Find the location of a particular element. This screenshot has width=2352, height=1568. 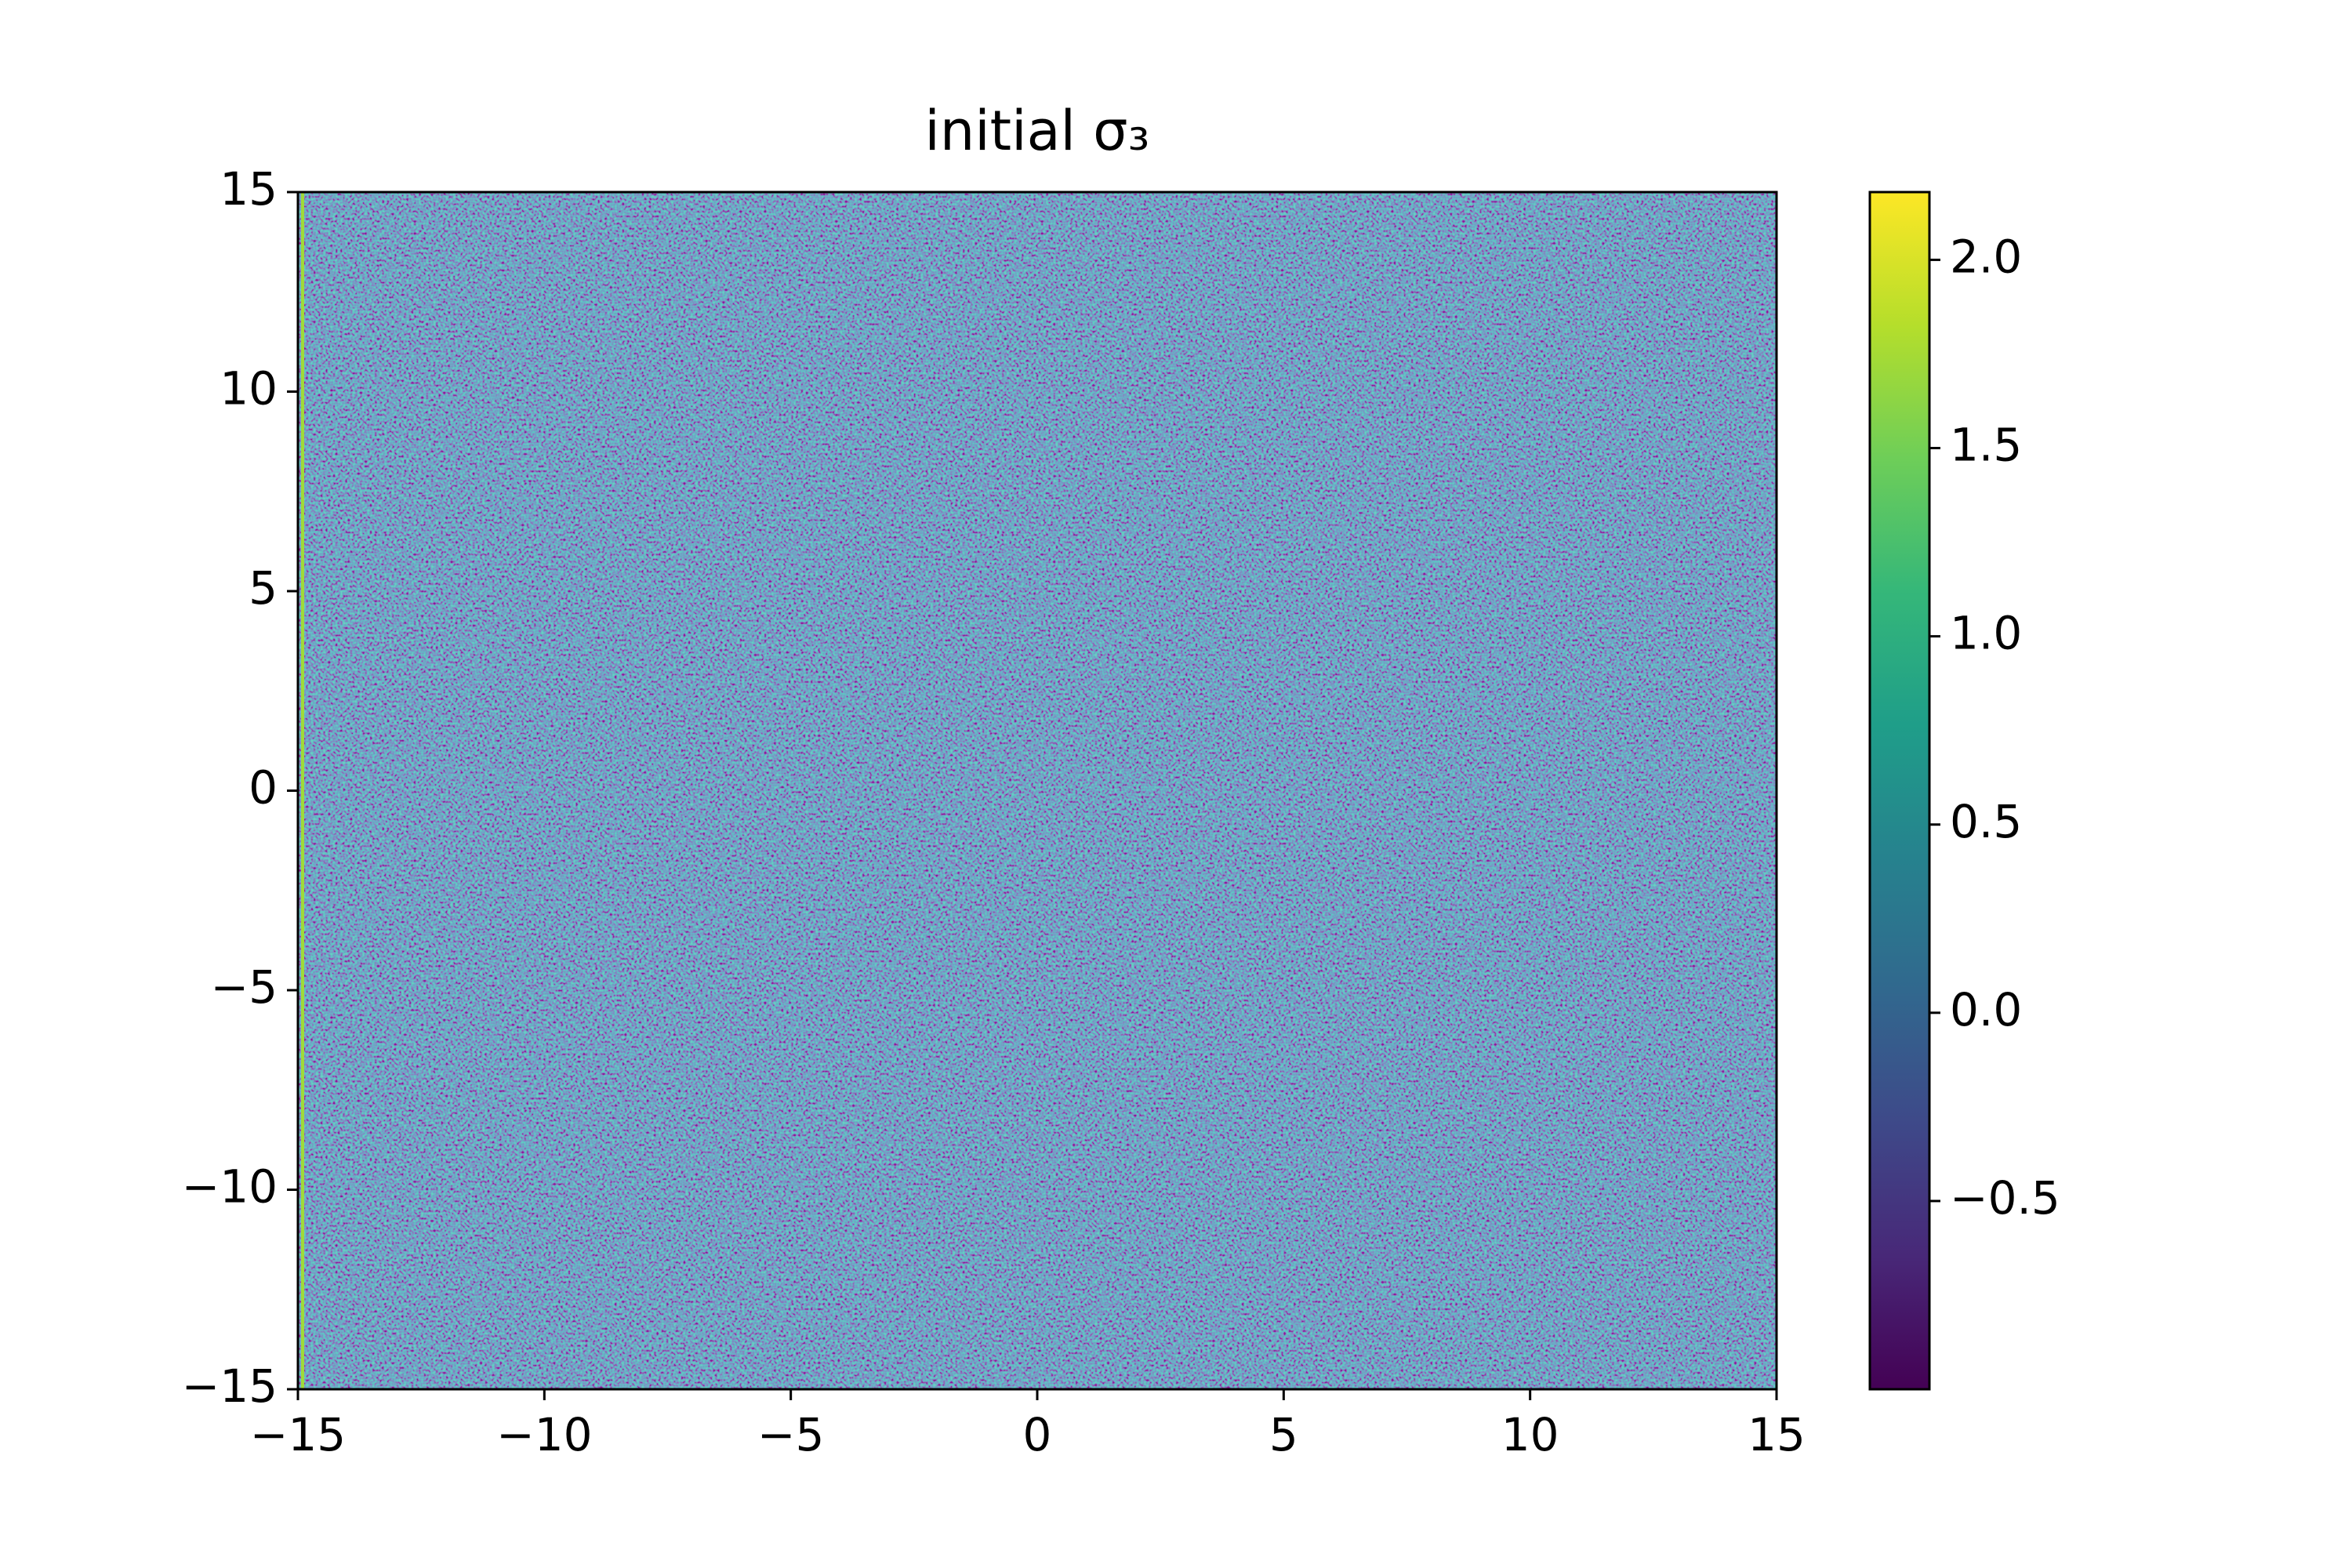

colorbar-tick-label: 0.5 is located at coordinates (1986, 821).